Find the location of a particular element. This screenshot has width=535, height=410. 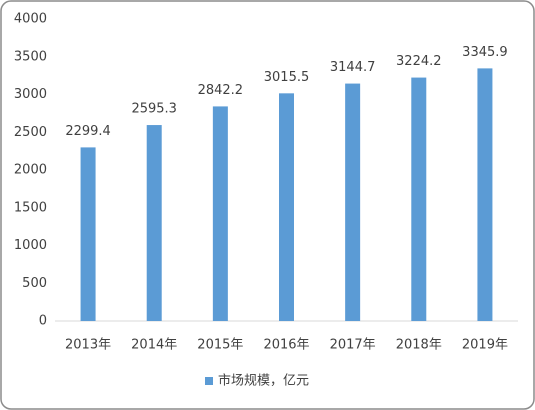

data-label: 3224.2 is located at coordinates (419, 61).